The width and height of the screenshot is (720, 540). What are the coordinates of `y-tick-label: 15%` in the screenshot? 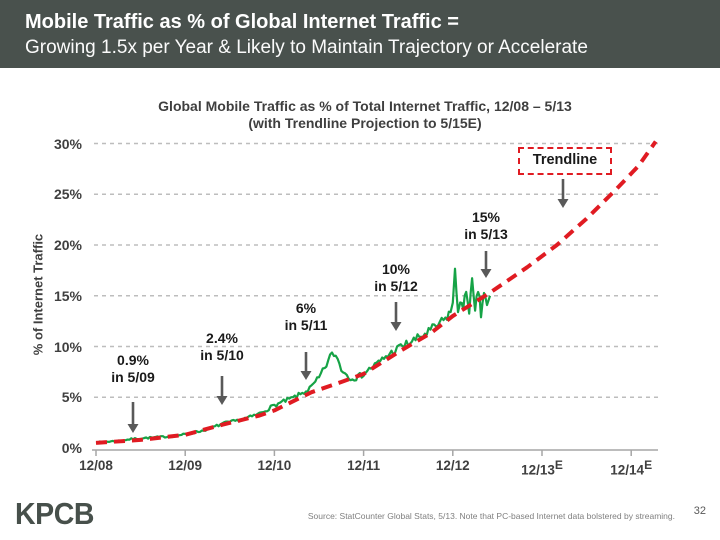 It's located at (67, 295).